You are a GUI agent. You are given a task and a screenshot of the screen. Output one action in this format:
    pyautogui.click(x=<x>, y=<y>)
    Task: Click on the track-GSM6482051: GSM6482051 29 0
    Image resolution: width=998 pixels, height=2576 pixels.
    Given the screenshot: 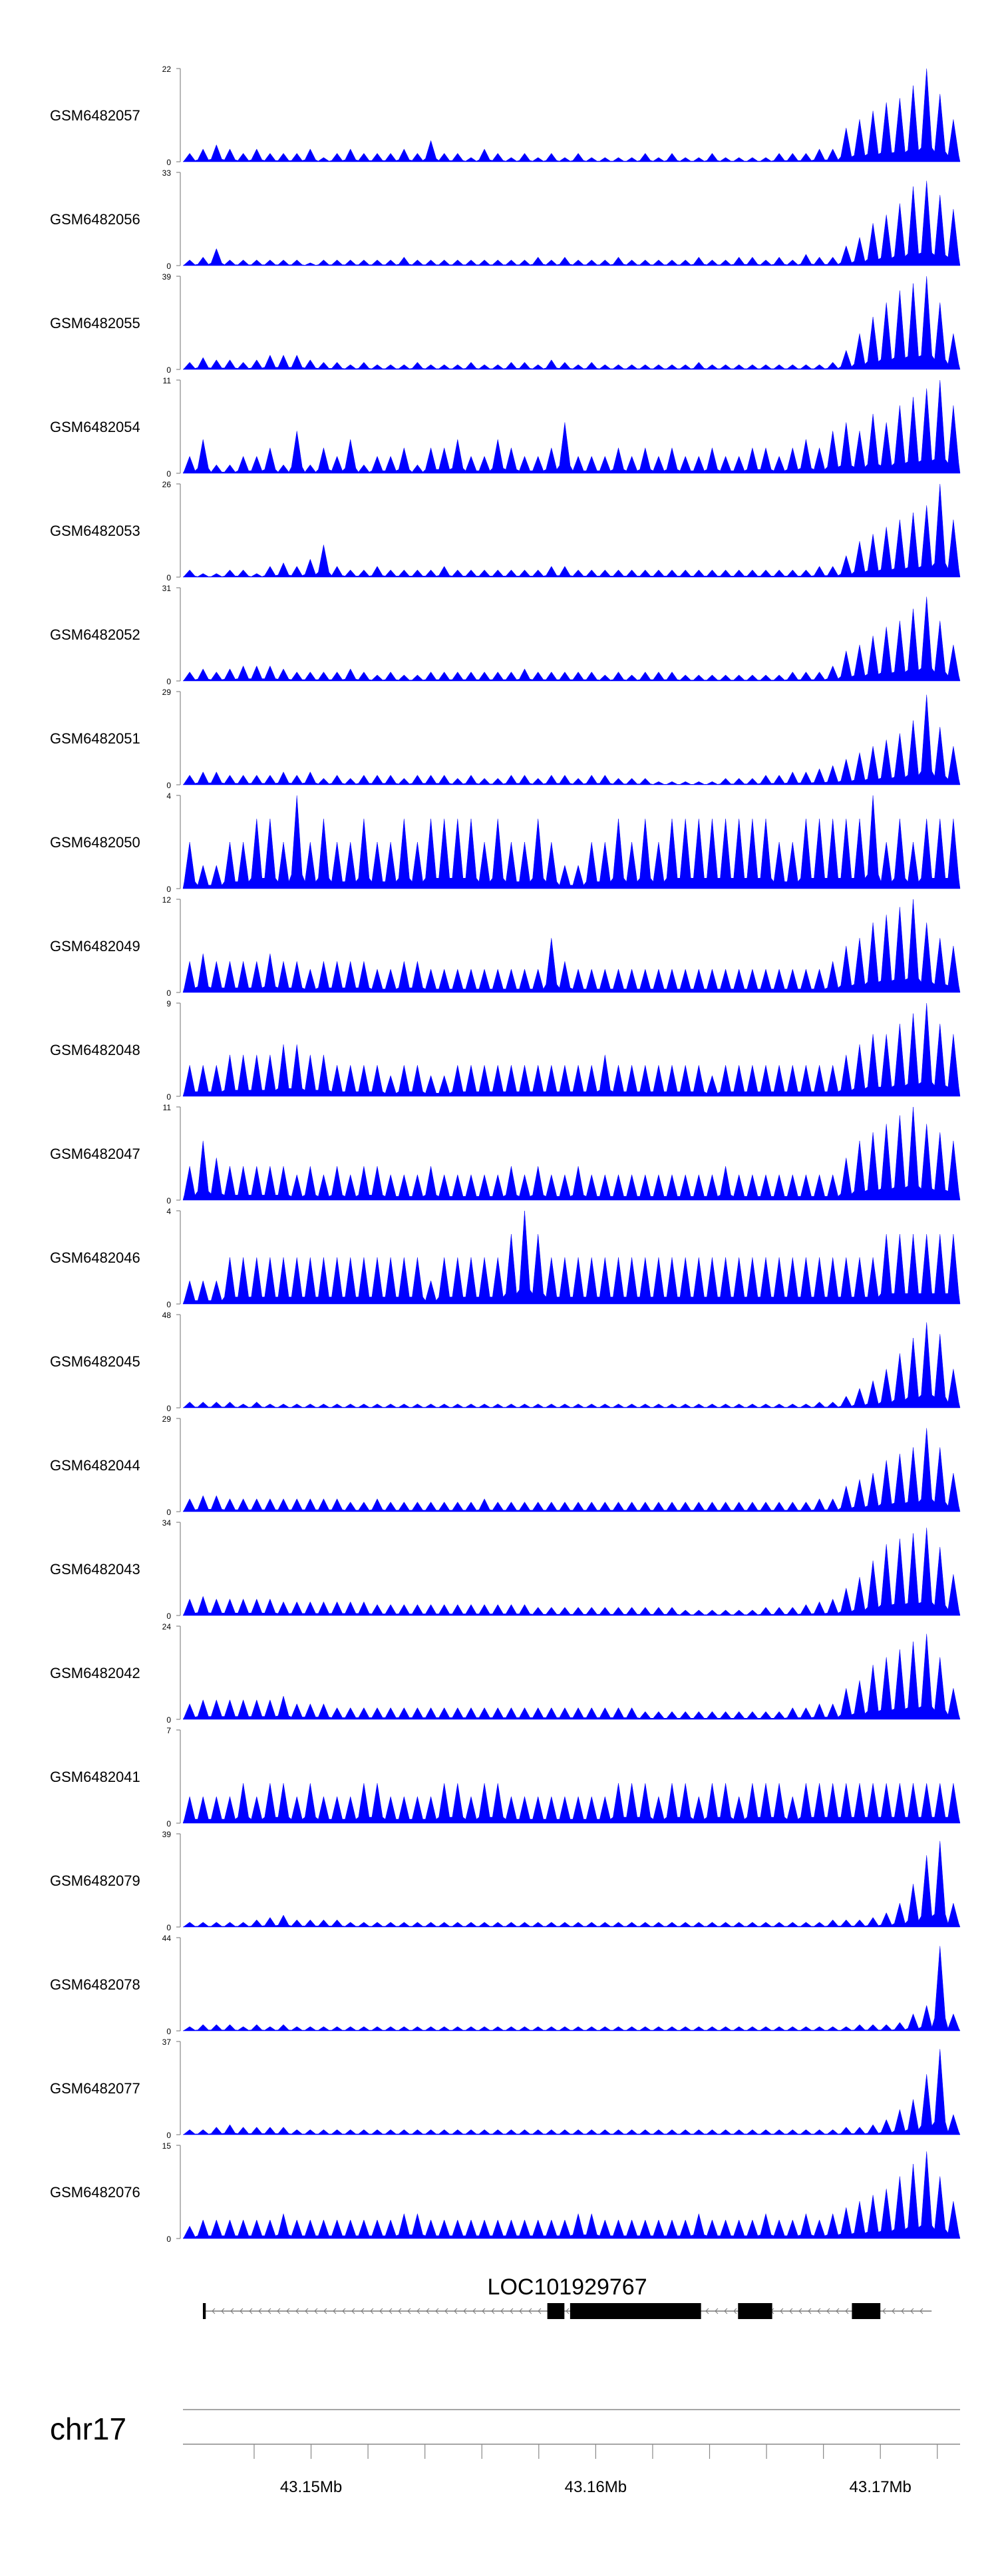 What is the action you would take?
    pyautogui.click(x=505, y=739)
    